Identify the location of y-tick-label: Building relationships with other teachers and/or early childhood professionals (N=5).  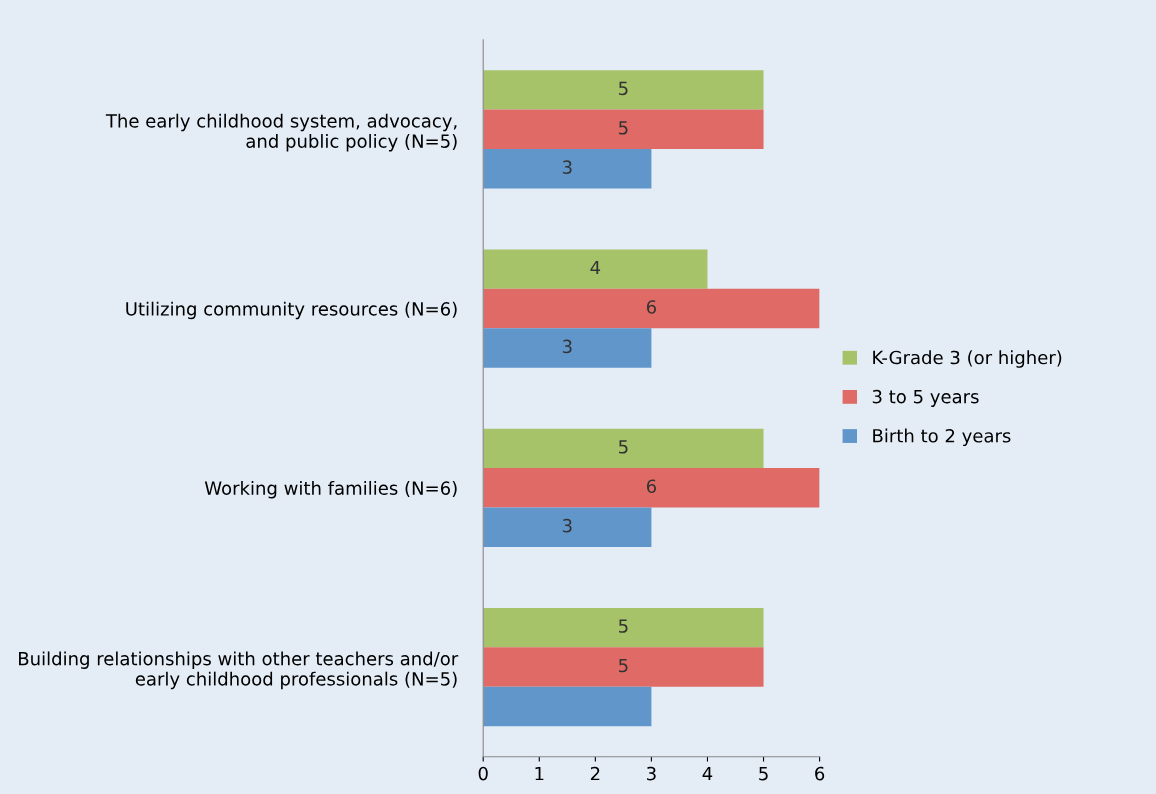
(239, 670).